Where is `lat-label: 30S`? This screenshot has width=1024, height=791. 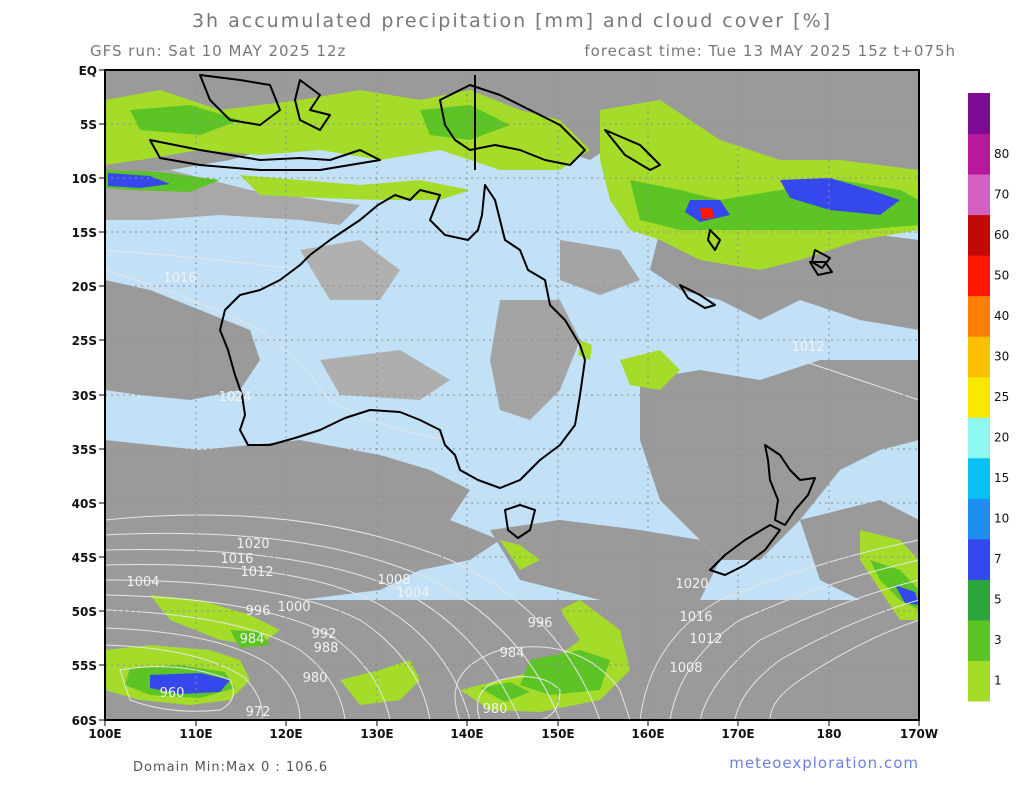
lat-label: 30S is located at coordinates (84, 396).